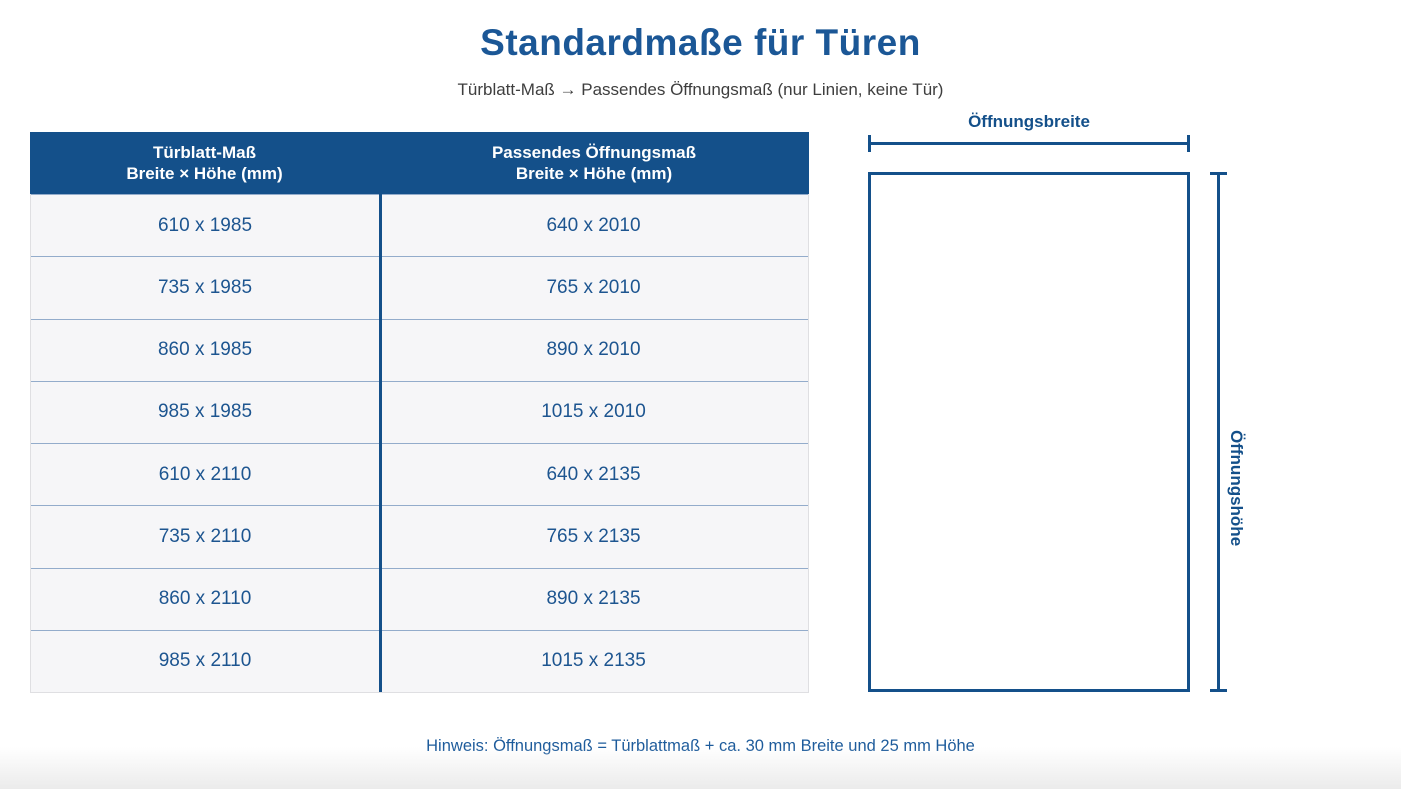 This screenshot has height=789, width=1401. Describe the element at coordinates (1218, 173) in the screenshot. I see `height-dimension-tick-top` at that location.